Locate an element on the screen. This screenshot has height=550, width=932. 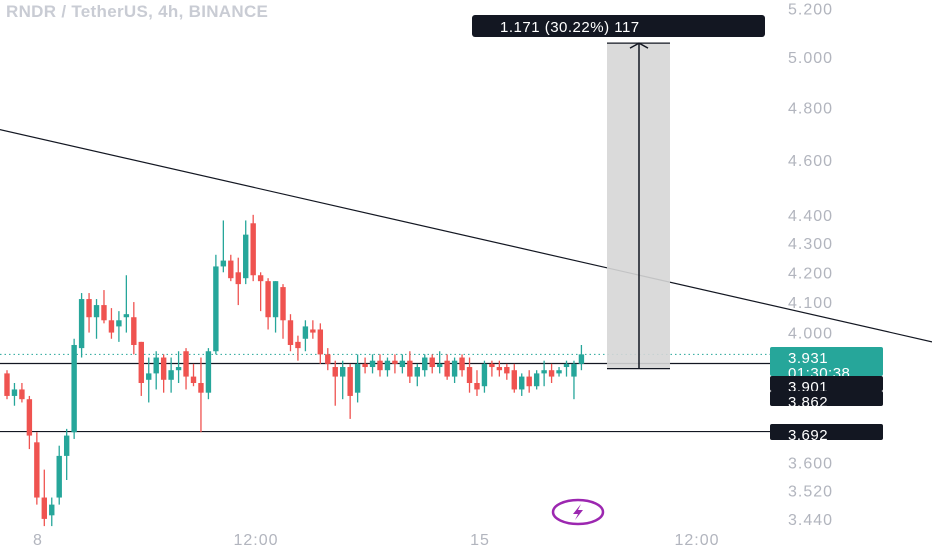
level-tag-3-bg is located at coordinates (826, 432).